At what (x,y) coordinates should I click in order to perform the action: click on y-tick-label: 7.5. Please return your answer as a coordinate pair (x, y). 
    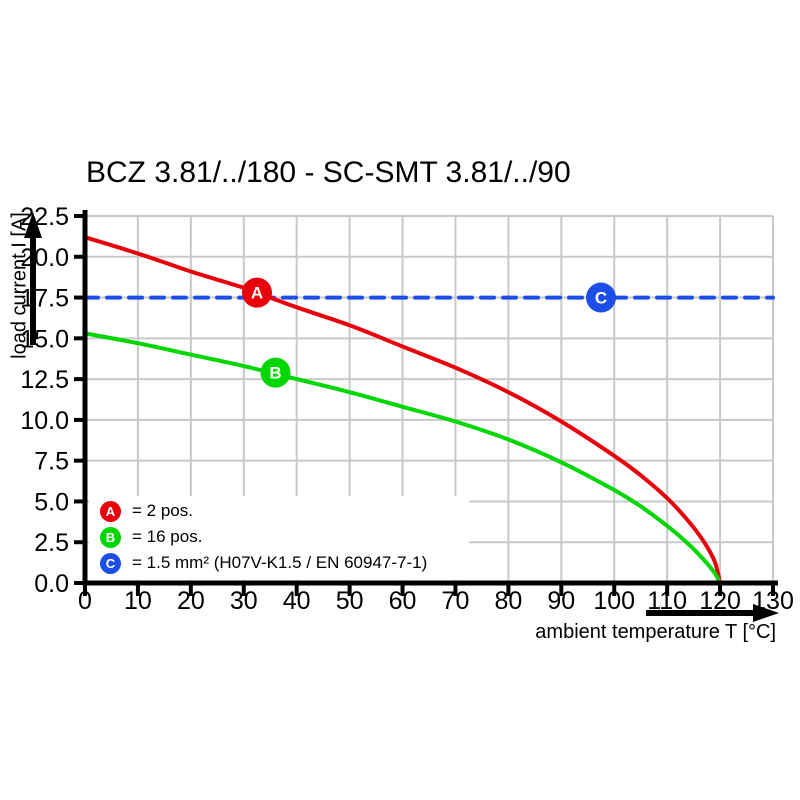
    Looking at the image, I should click on (51, 462).